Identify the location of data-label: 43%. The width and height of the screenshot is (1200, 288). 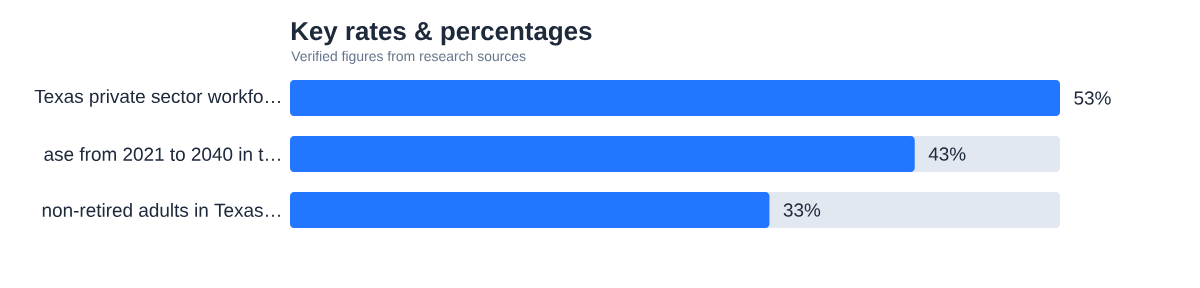
(947, 154).